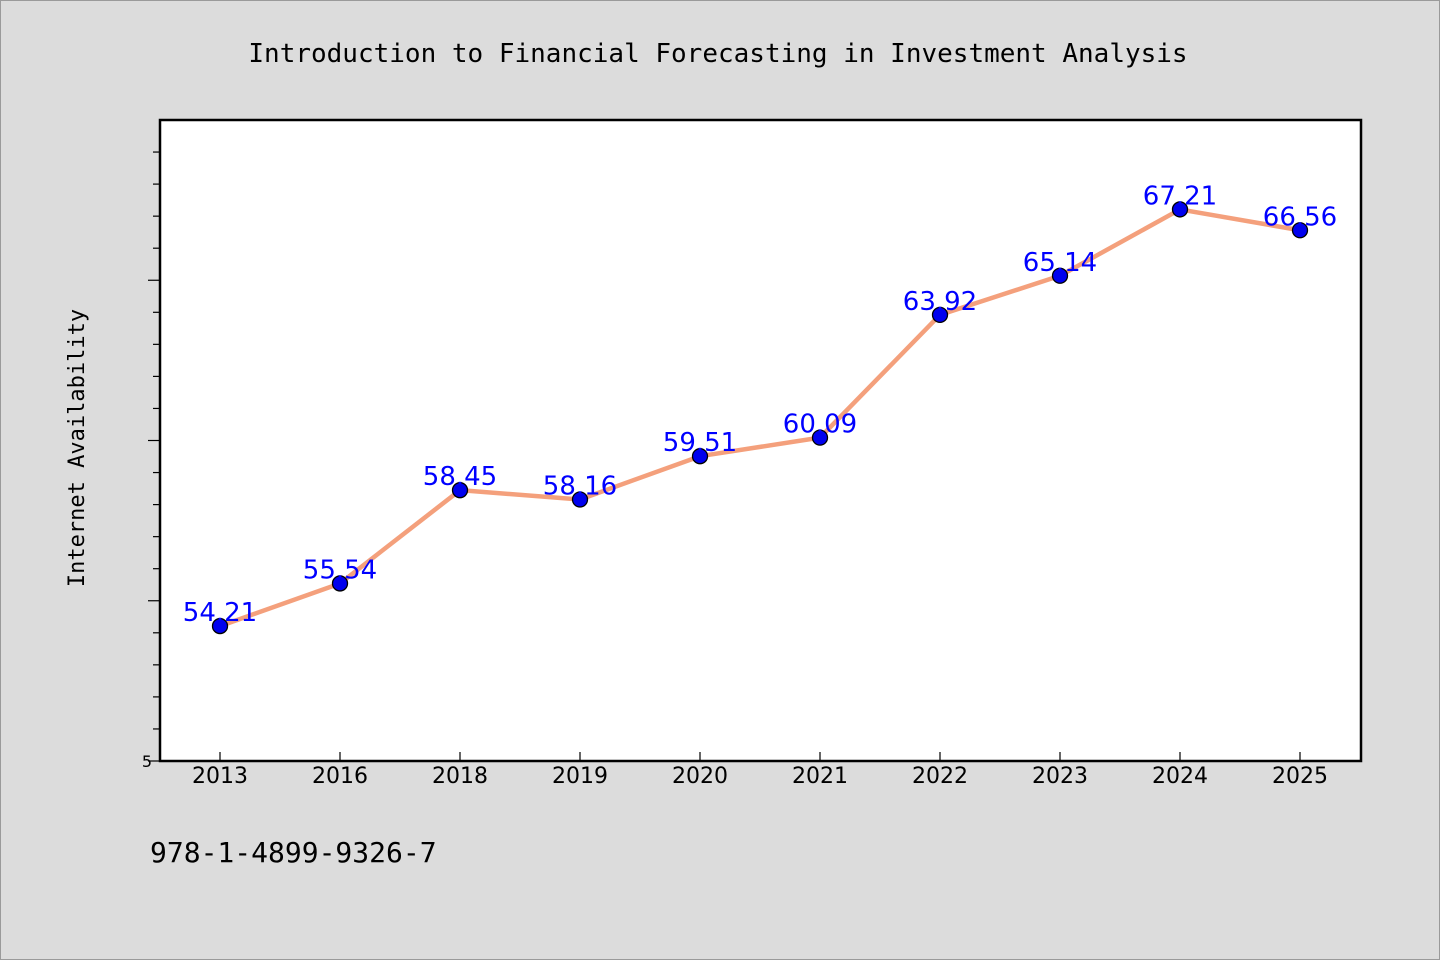 Image resolution: width=1440 pixels, height=960 pixels. What do you see at coordinates (147, 761) in the screenshot?
I see `y-tick-label: 5` at bounding box center [147, 761].